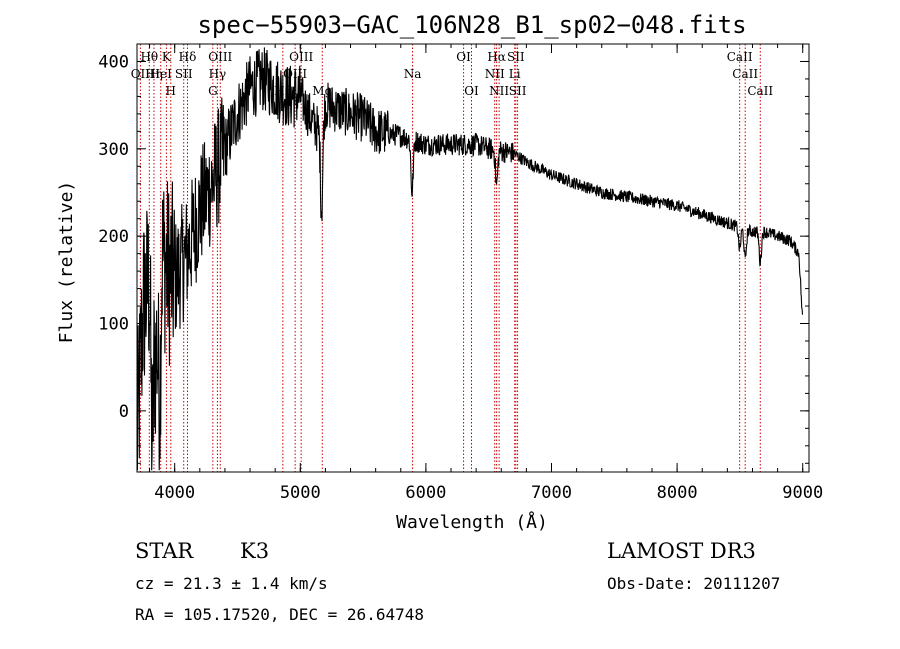 Image resolution: width=900 pixels, height=649 pixels. I want to click on x-axis-label: Wavelength (Å), so click(472, 522).